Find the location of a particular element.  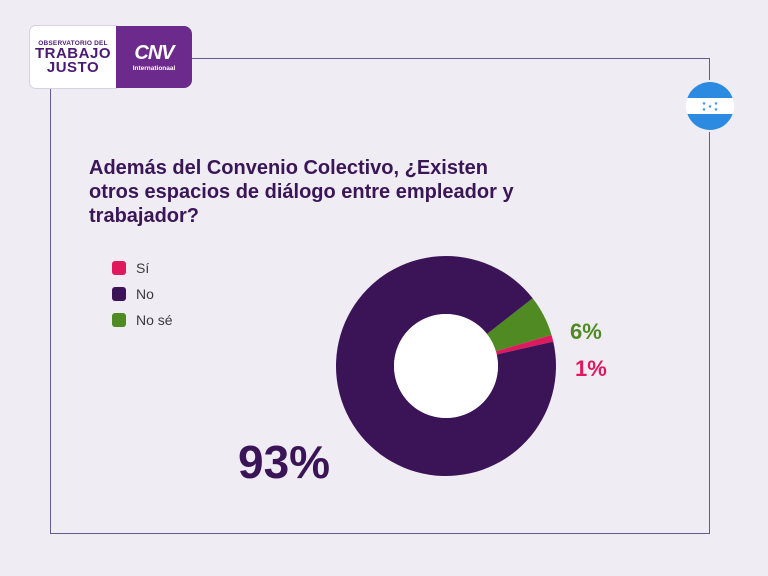

observatorio-logo: OBSERVATORIO DEL TRABAJO JUSTO is located at coordinates (73, 57).